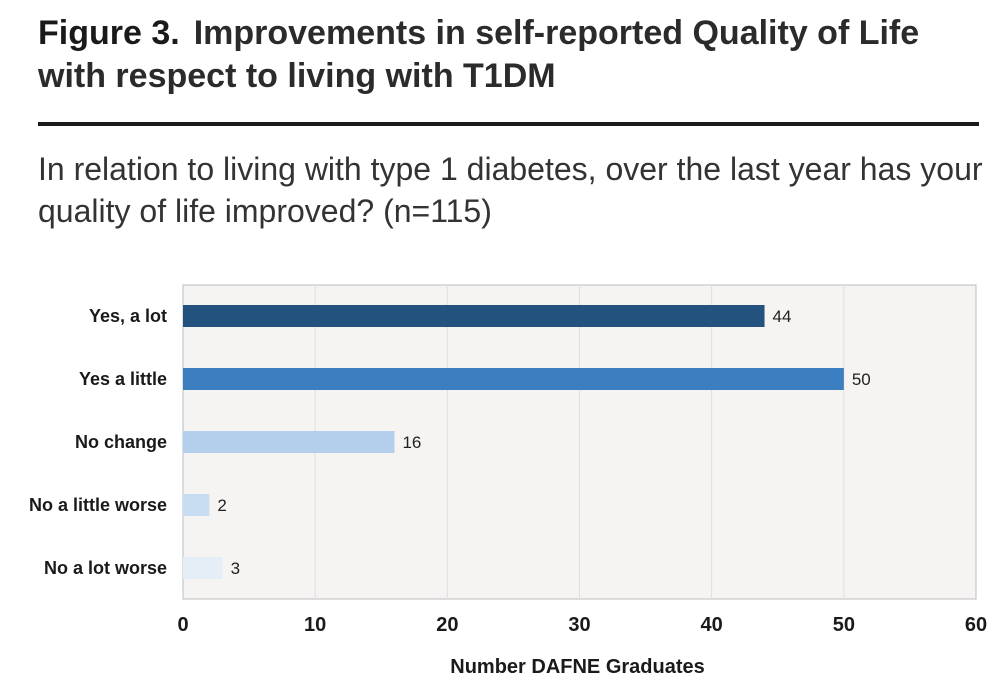 The image size is (999, 700). What do you see at coordinates (508, 124) in the screenshot?
I see `title-divider` at bounding box center [508, 124].